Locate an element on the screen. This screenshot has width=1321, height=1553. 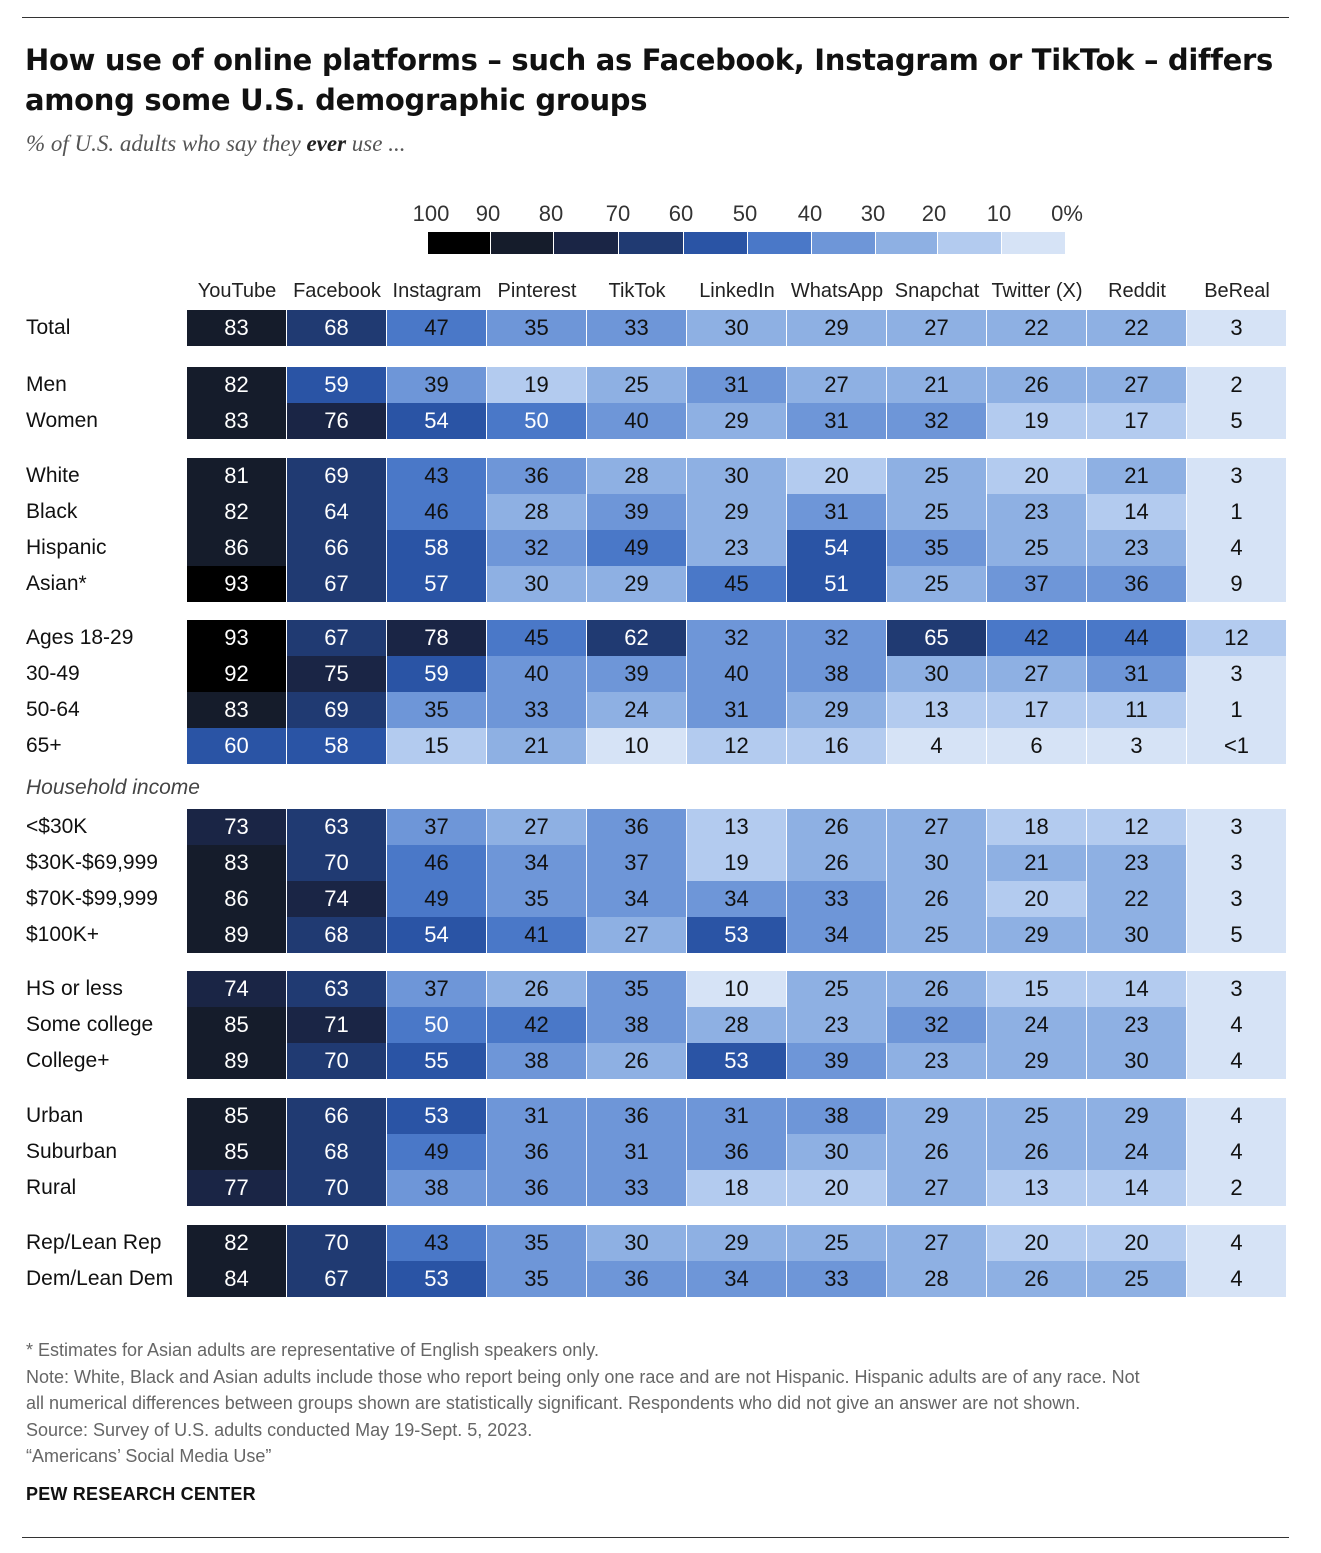
row-label: <$30K is located at coordinates (57, 826).